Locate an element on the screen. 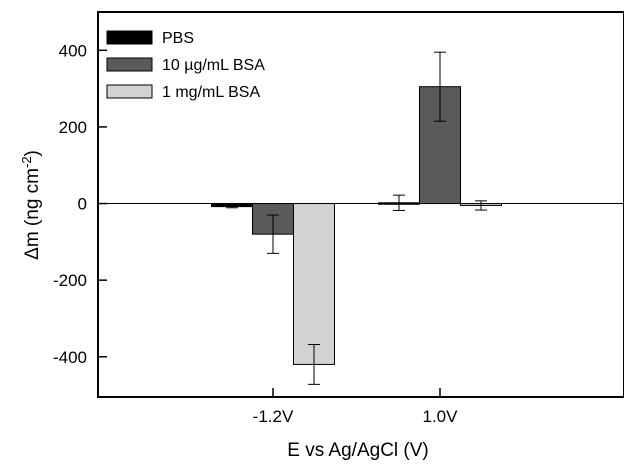  y-tick-label: 0 is located at coordinates (82, 204).